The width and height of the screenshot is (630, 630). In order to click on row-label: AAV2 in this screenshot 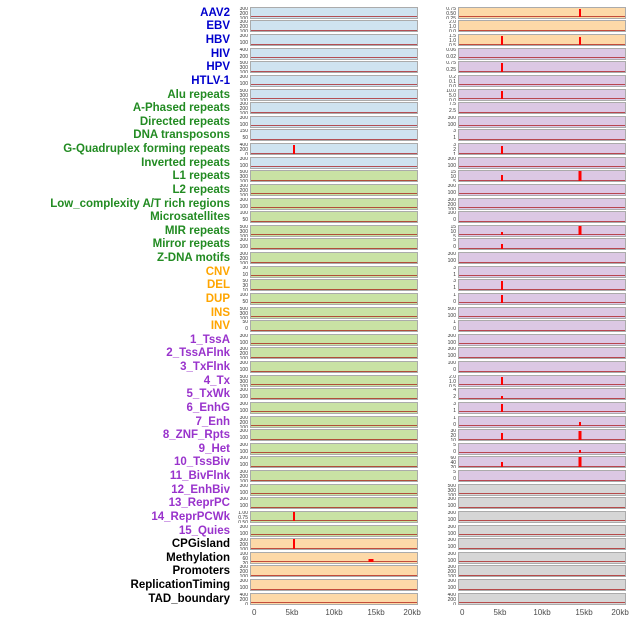, I will do `click(215, 12)`.